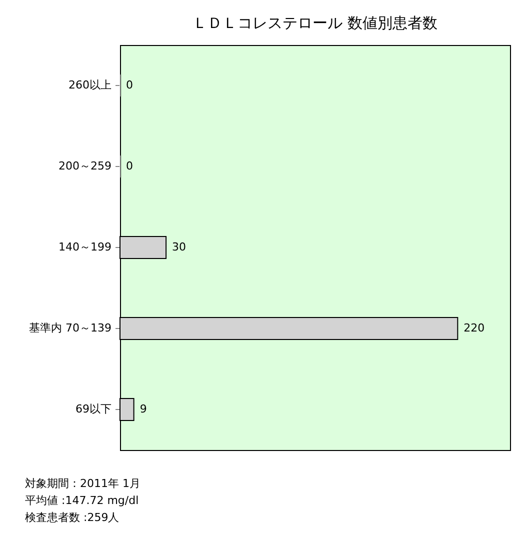 This screenshot has width=530, height=544. What do you see at coordinates (315, 23) in the screenshot?
I see `chart-title: ＬＤＬコレステロール 数値別患者数` at bounding box center [315, 23].